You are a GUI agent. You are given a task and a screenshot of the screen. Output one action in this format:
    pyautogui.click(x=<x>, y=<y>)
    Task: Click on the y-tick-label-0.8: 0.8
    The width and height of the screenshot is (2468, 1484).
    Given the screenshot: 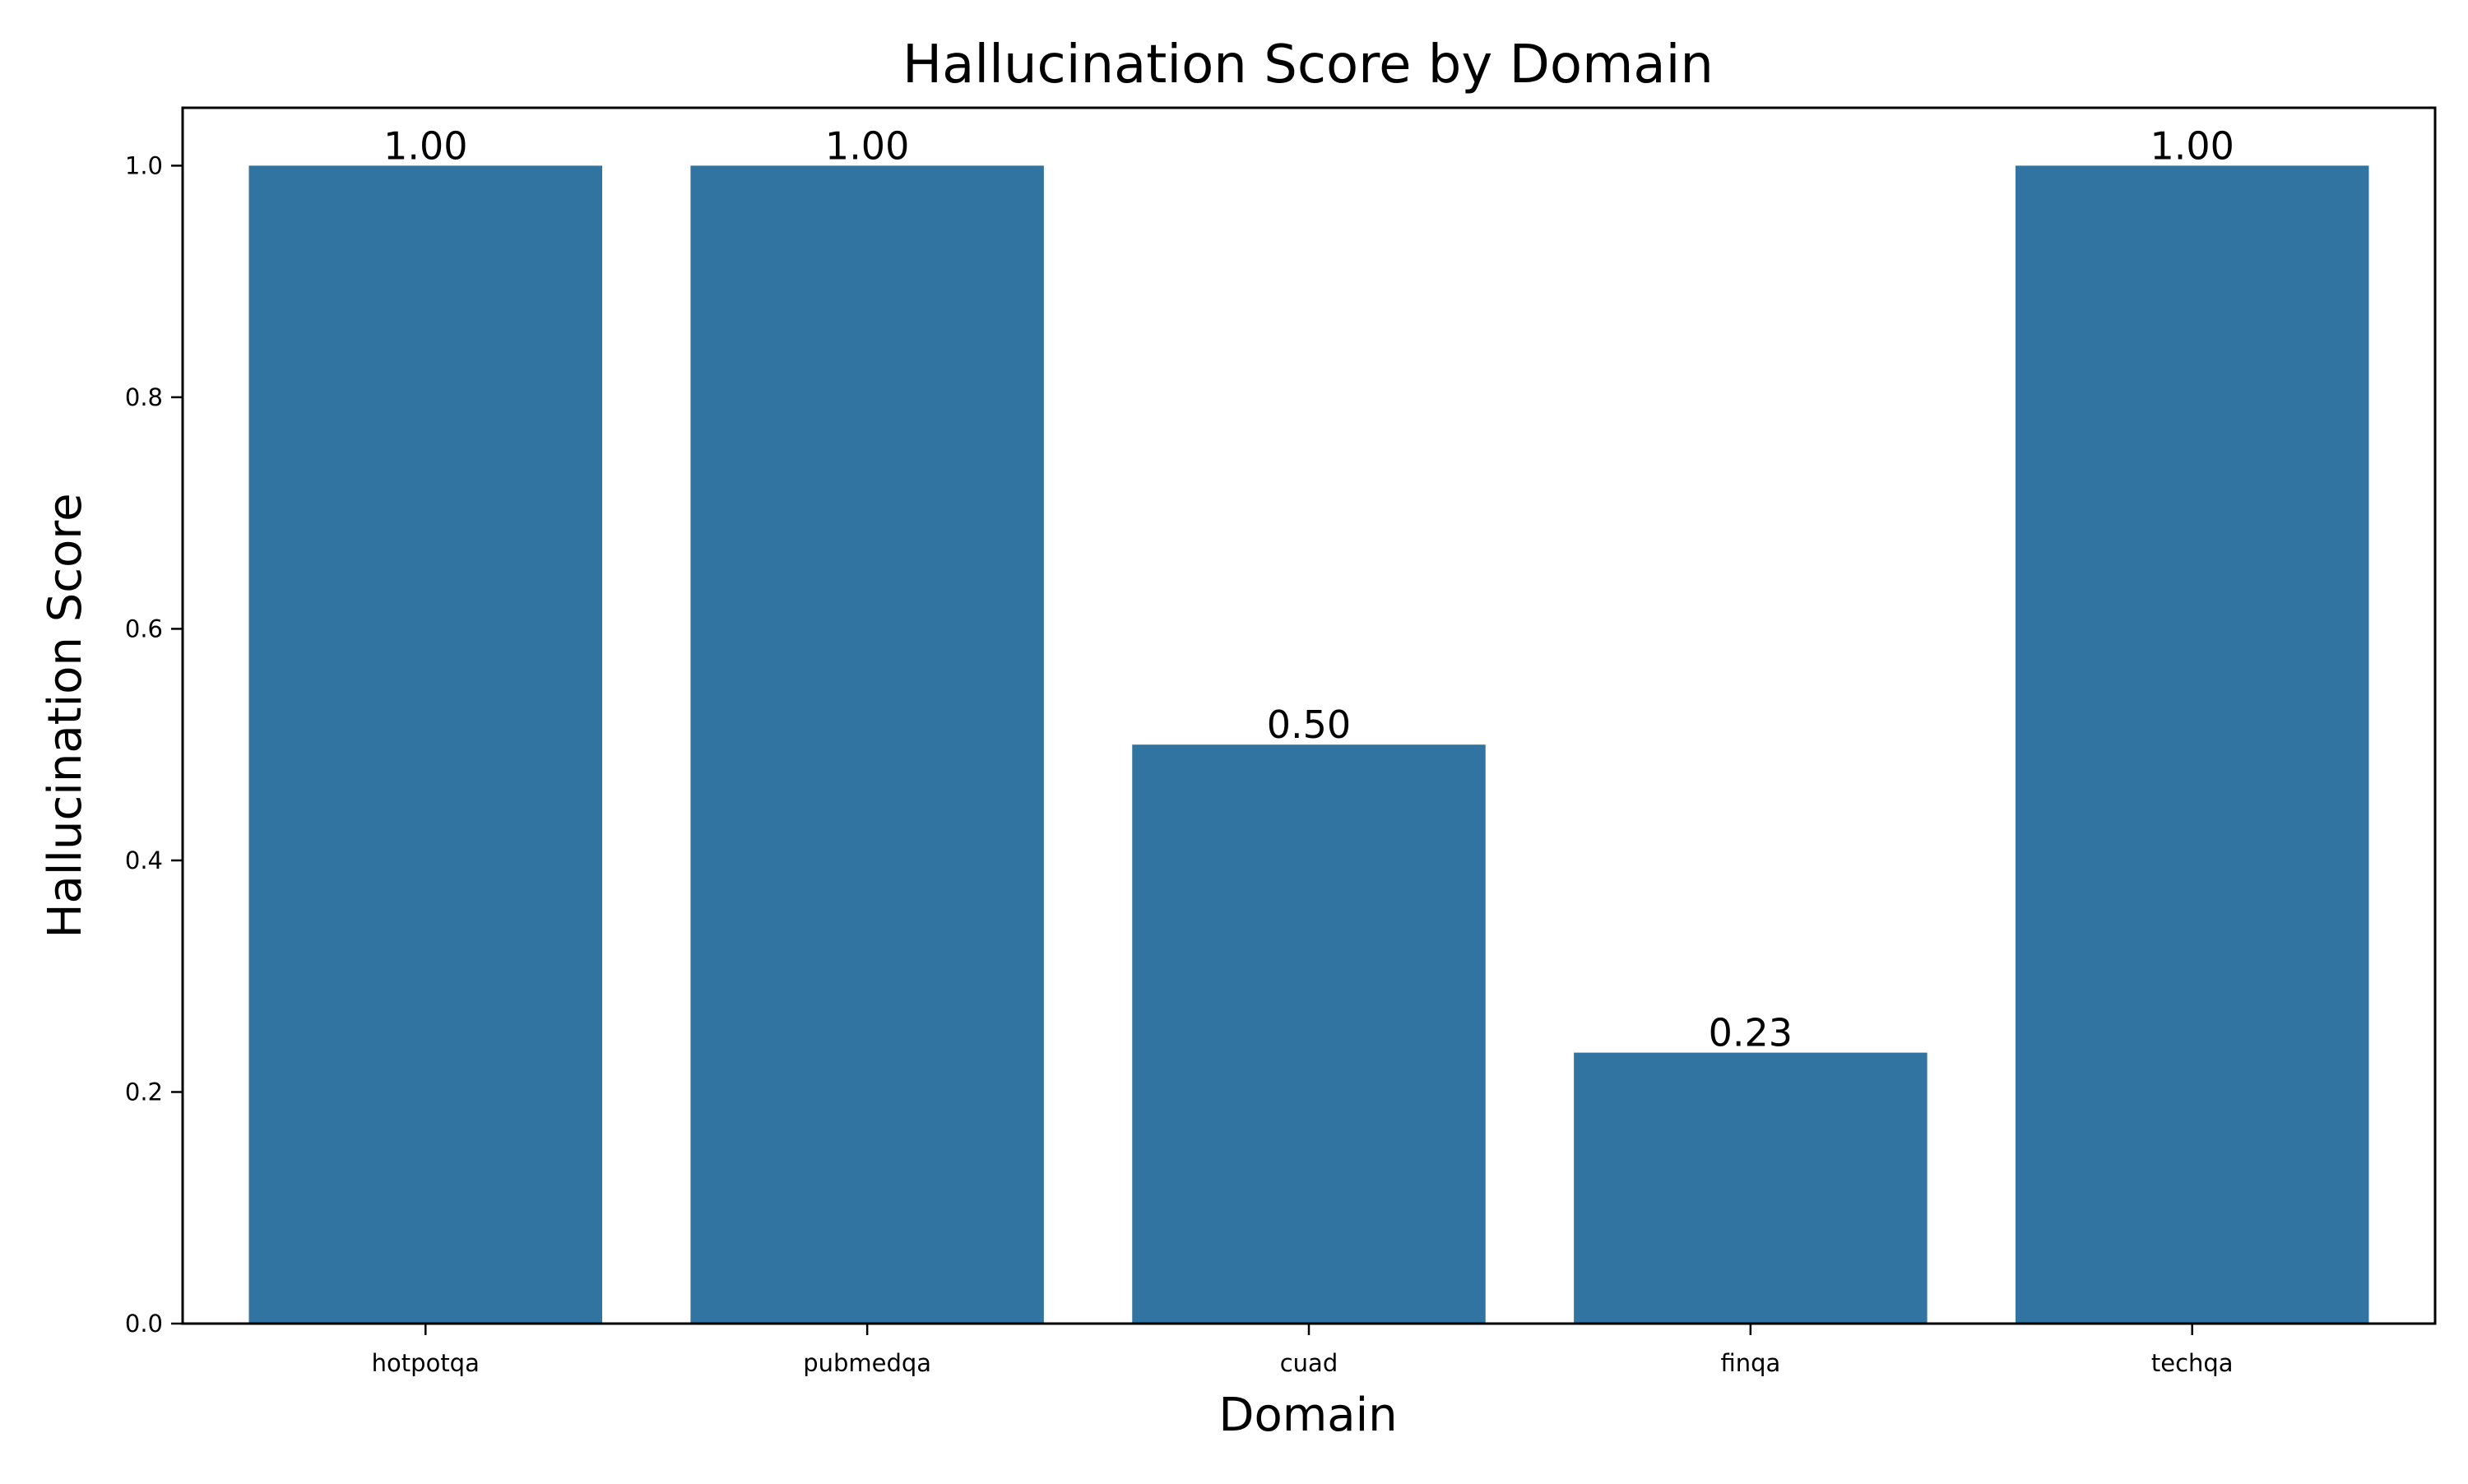 What is the action you would take?
    pyautogui.click(x=144, y=397)
    